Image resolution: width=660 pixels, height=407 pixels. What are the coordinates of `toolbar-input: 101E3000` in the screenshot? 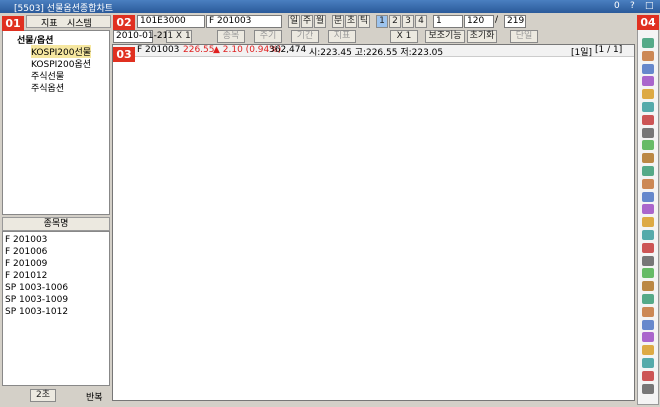 It's located at (171, 21).